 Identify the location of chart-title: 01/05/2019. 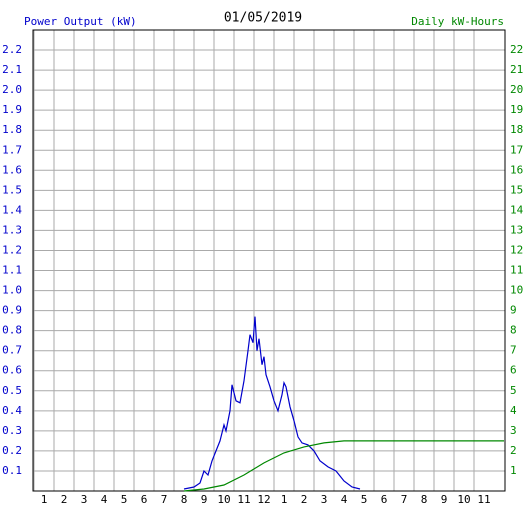
(263, 18).